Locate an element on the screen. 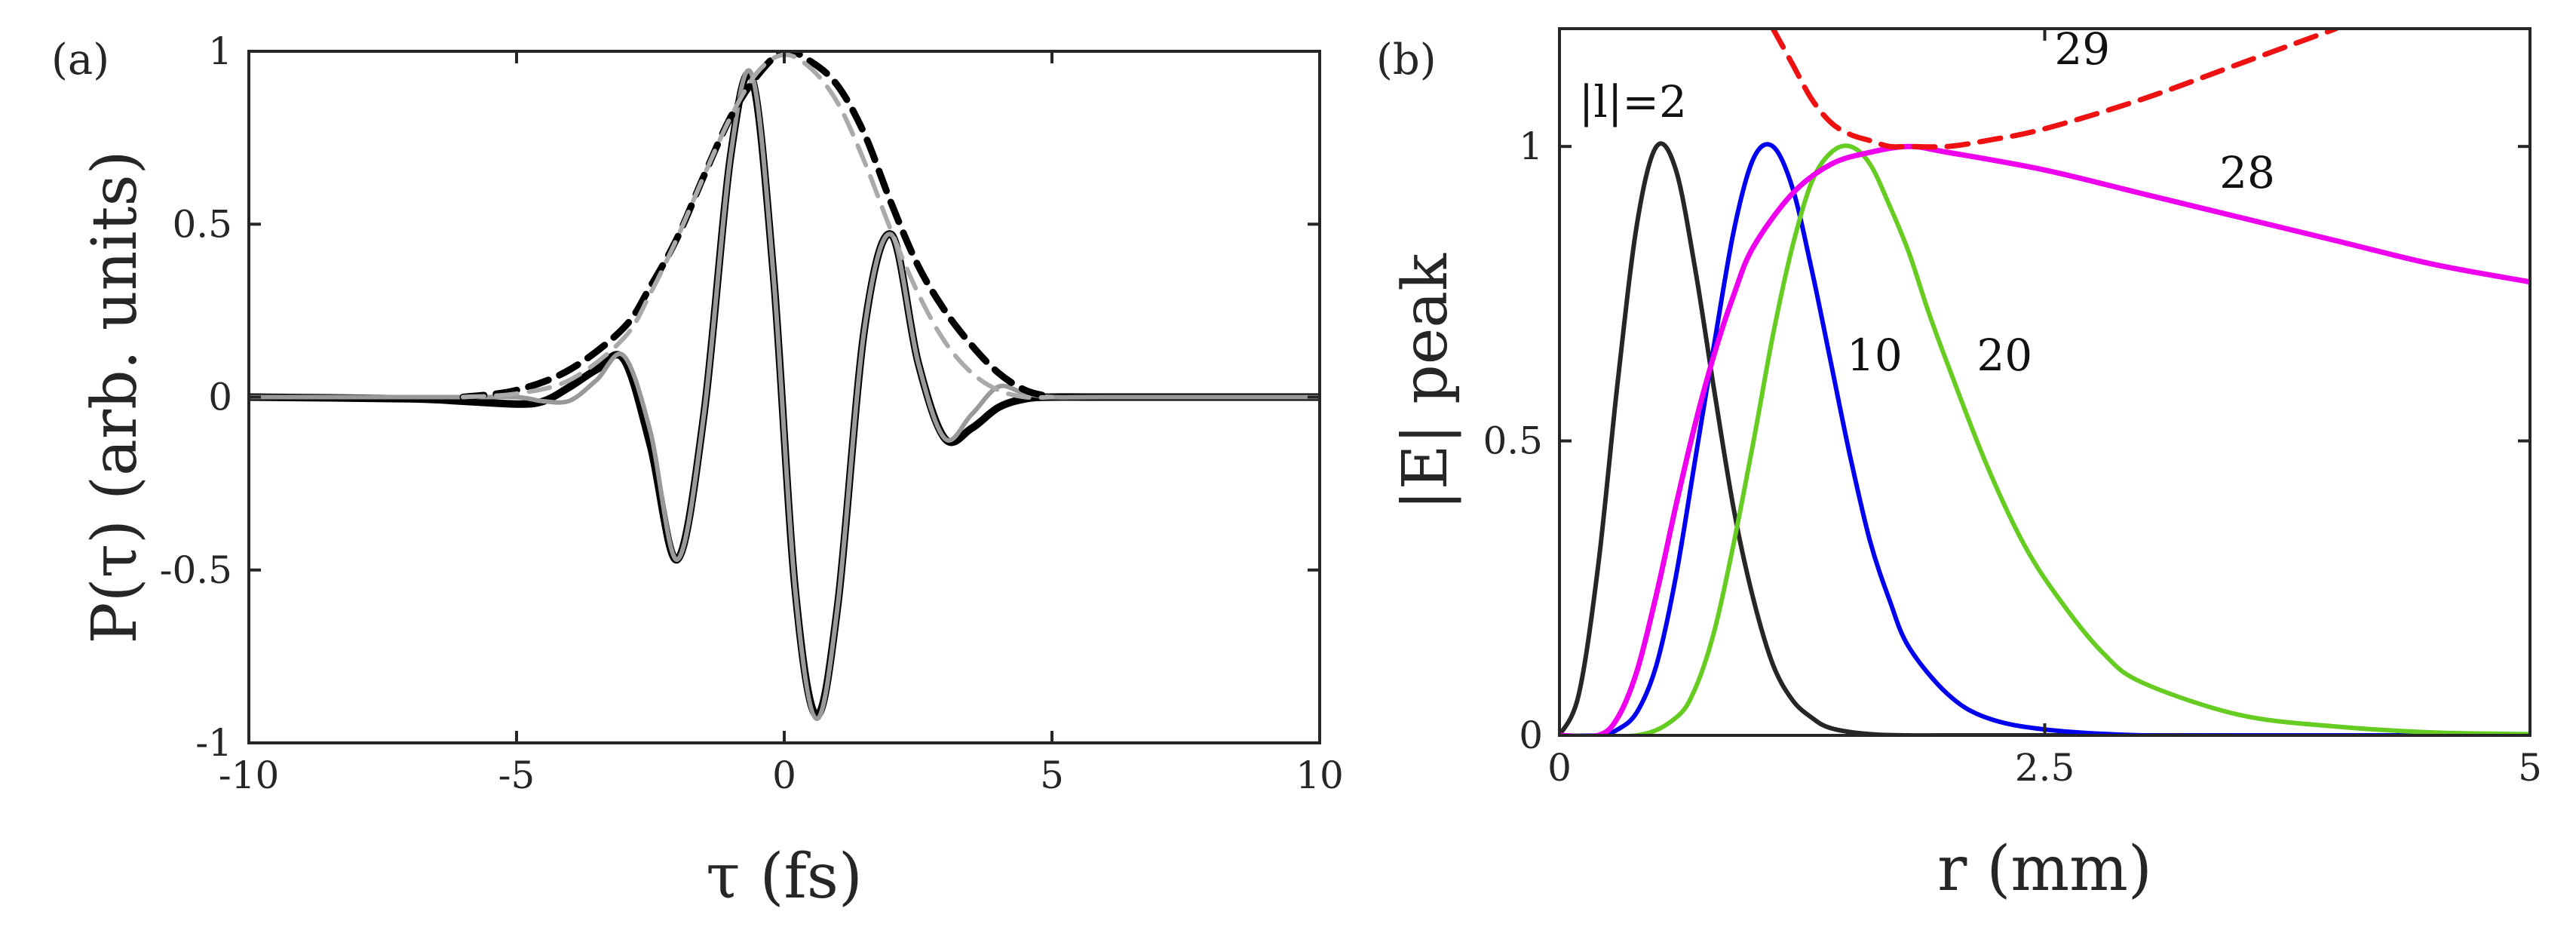 This screenshot has width=2576, height=939. panel-a-x-axis-label: τ (fs) is located at coordinates (784, 877).